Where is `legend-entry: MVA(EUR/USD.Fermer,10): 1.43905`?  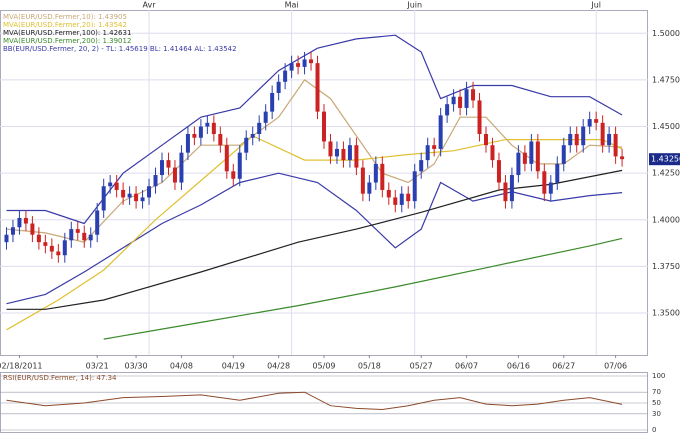 legend-entry: MVA(EUR/USD.Fermer,10): 1.43905 is located at coordinates (65, 17).